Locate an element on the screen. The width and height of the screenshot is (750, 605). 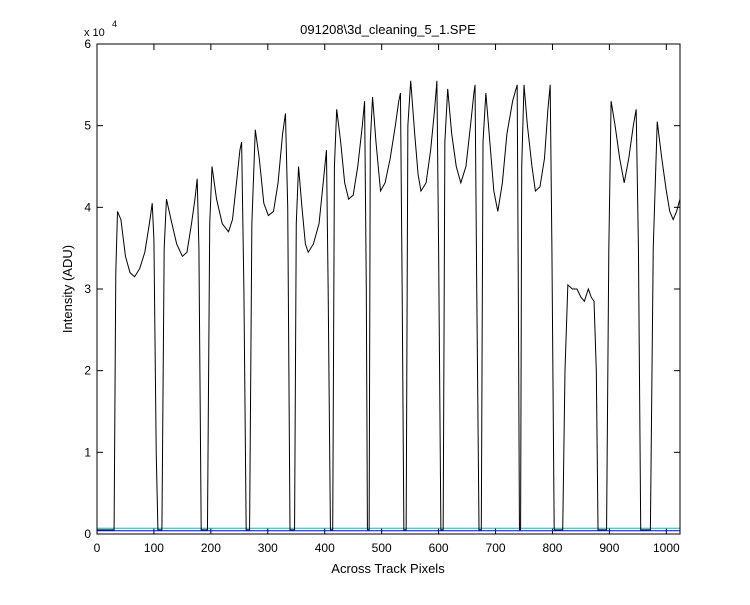
x-tick-label: 300 is located at coordinates (268, 548).